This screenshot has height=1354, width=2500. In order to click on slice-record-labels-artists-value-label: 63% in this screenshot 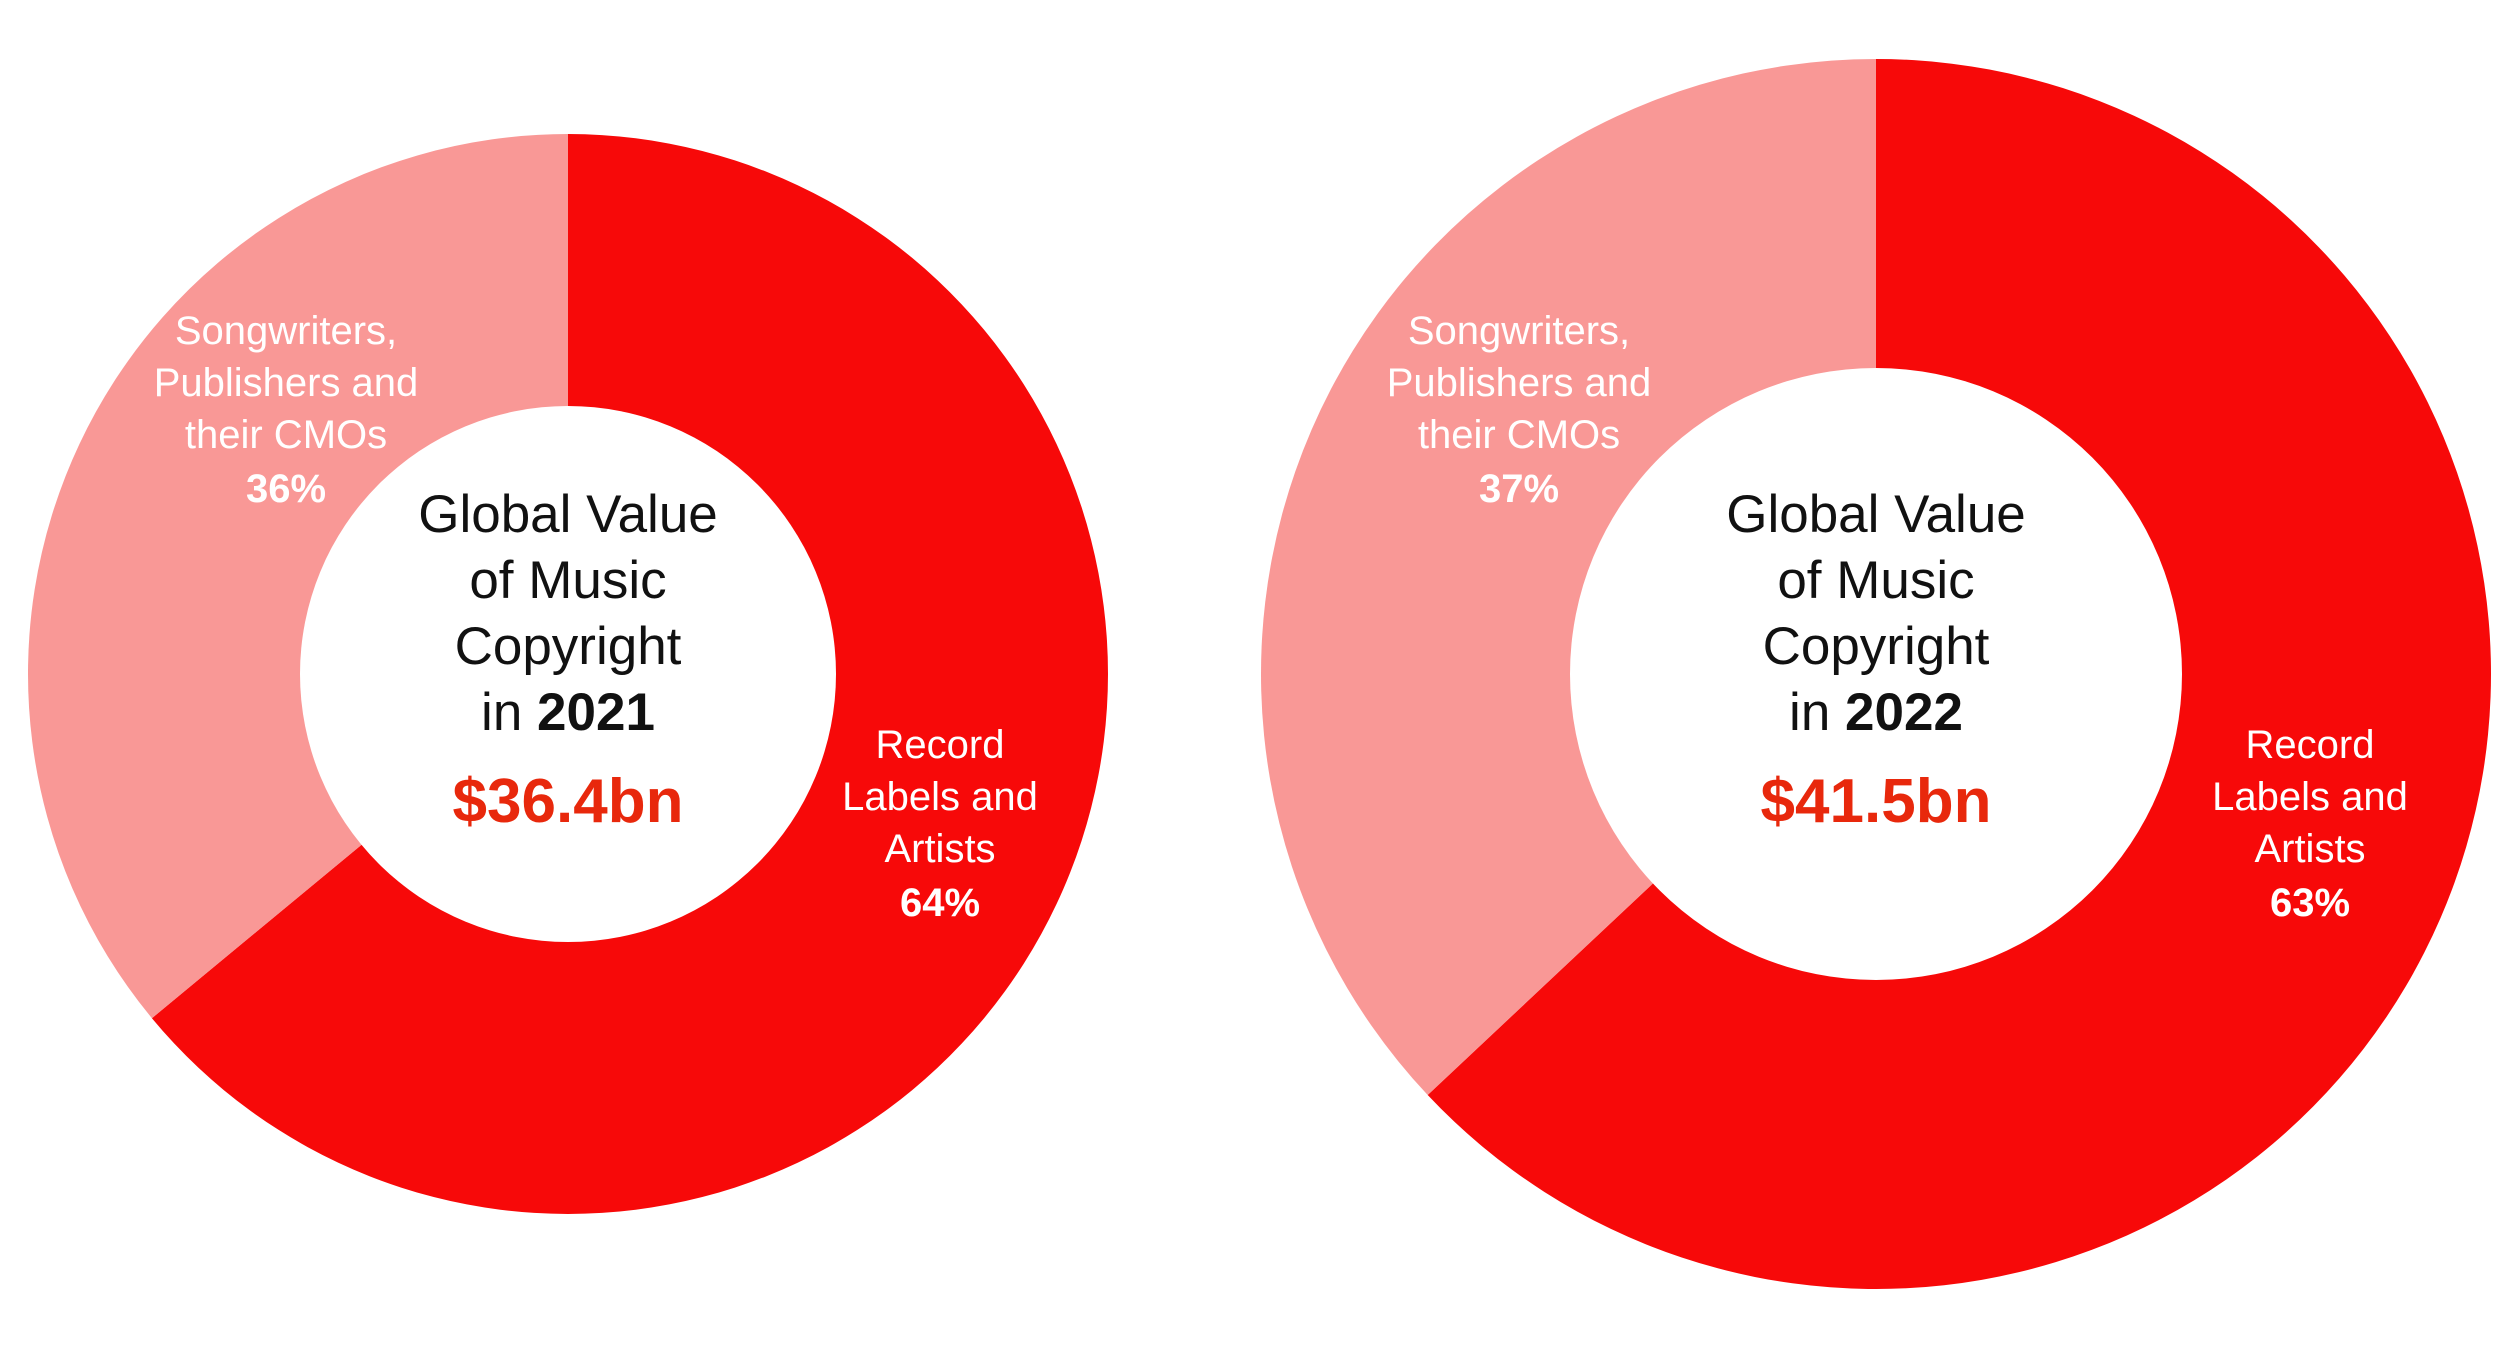, I will do `click(2310, 903)`.